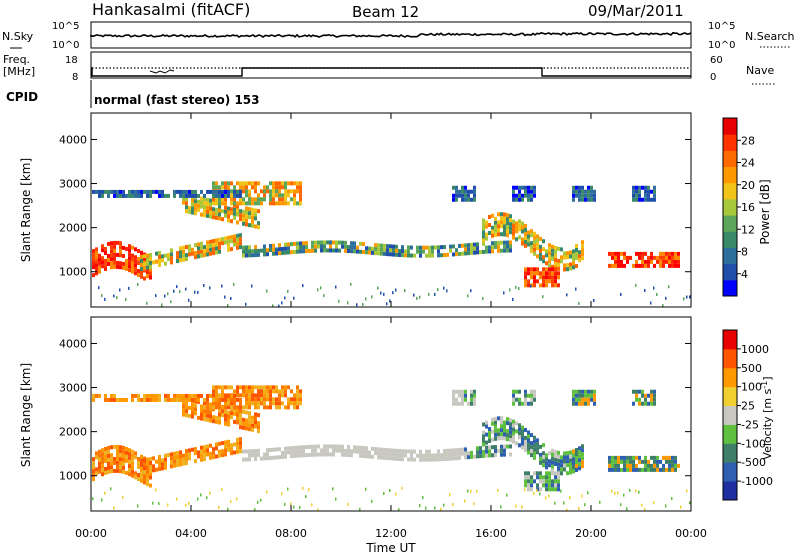 This screenshot has height=554, width=800. What do you see at coordinates (730, 491) in the screenshot?
I see `velocity-colorbar-band` at bounding box center [730, 491].